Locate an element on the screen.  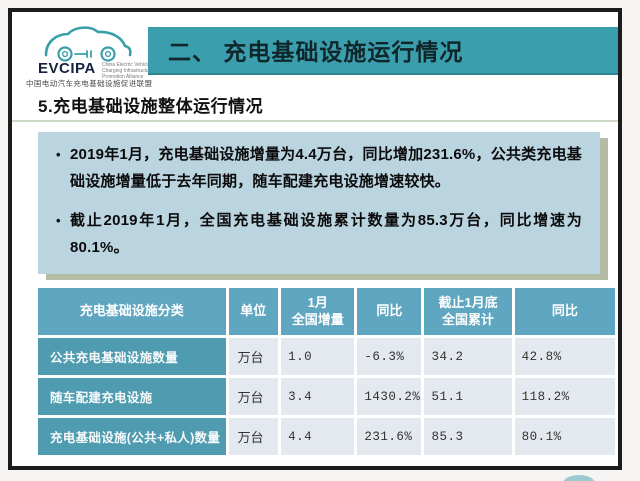
category-cell: 公共充电基础设施数量 is located at coordinates (132, 356).